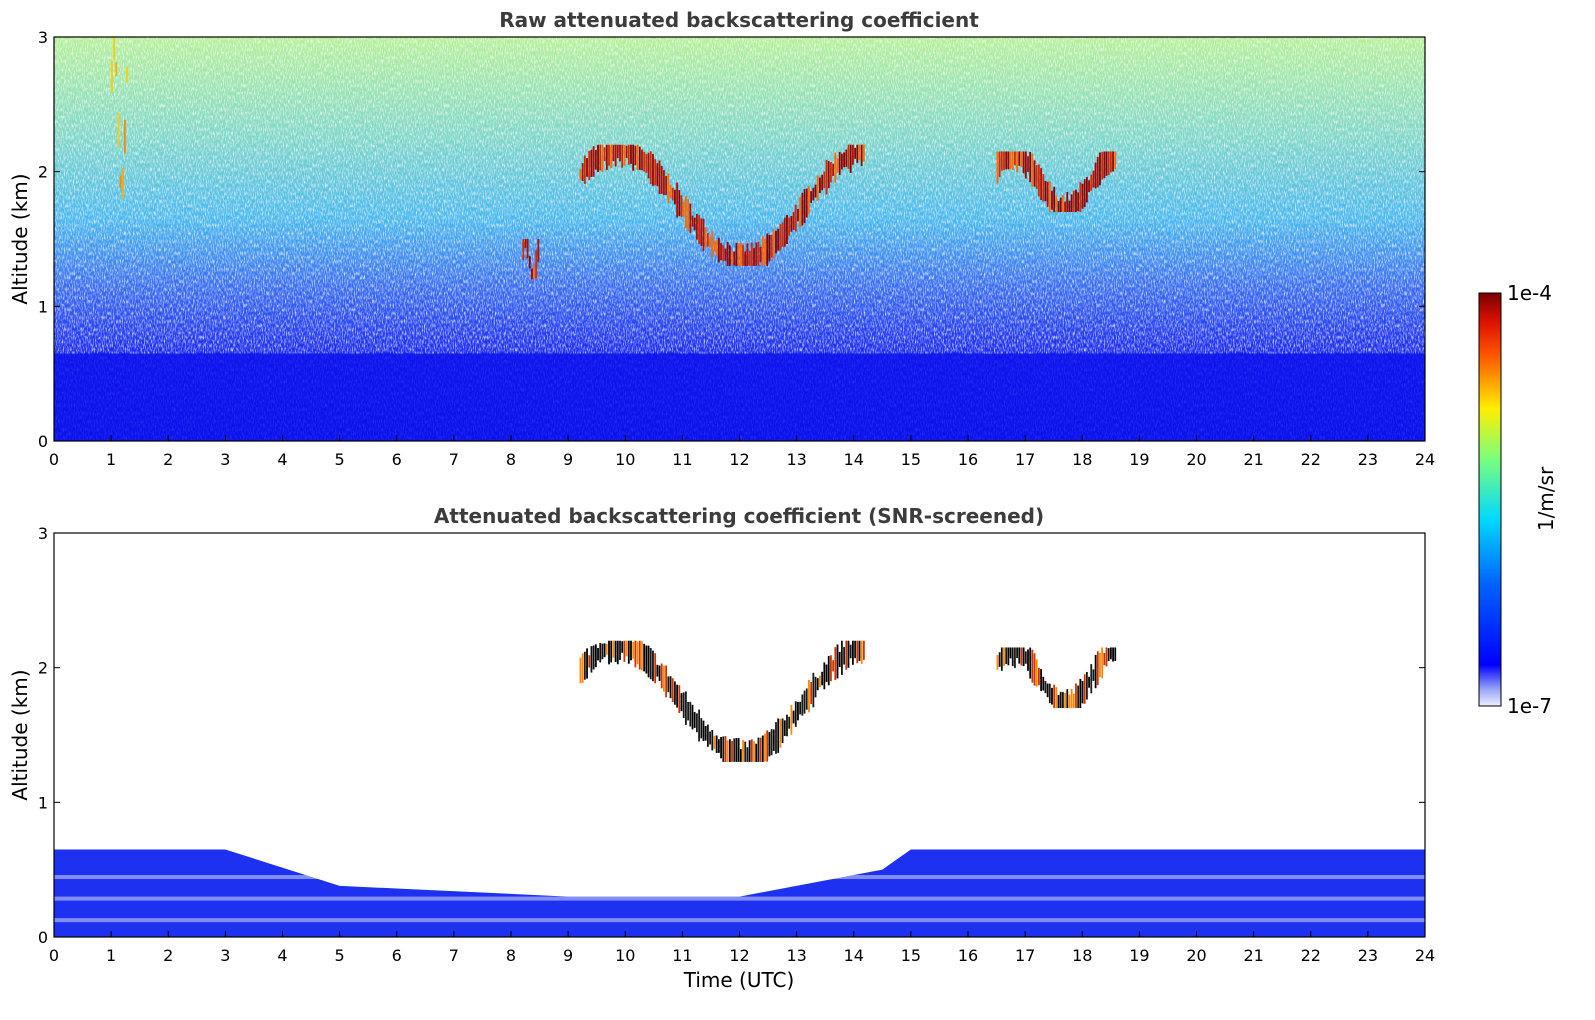  What do you see at coordinates (739, 459) in the screenshot?
I see `x-tick-label: 12` at bounding box center [739, 459].